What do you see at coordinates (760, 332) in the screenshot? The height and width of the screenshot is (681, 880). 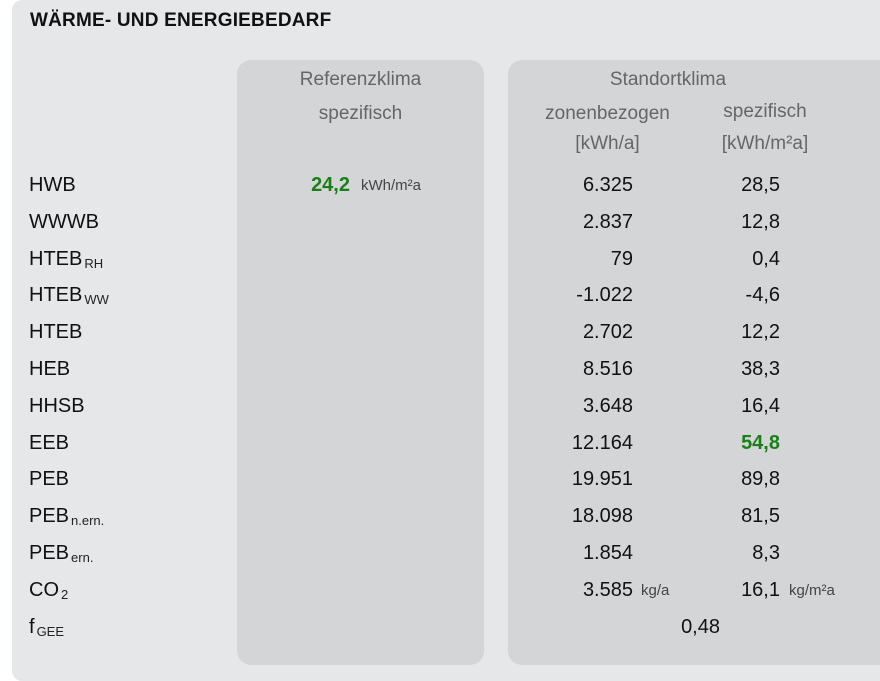 I see `spez-value: 12,2` at bounding box center [760, 332].